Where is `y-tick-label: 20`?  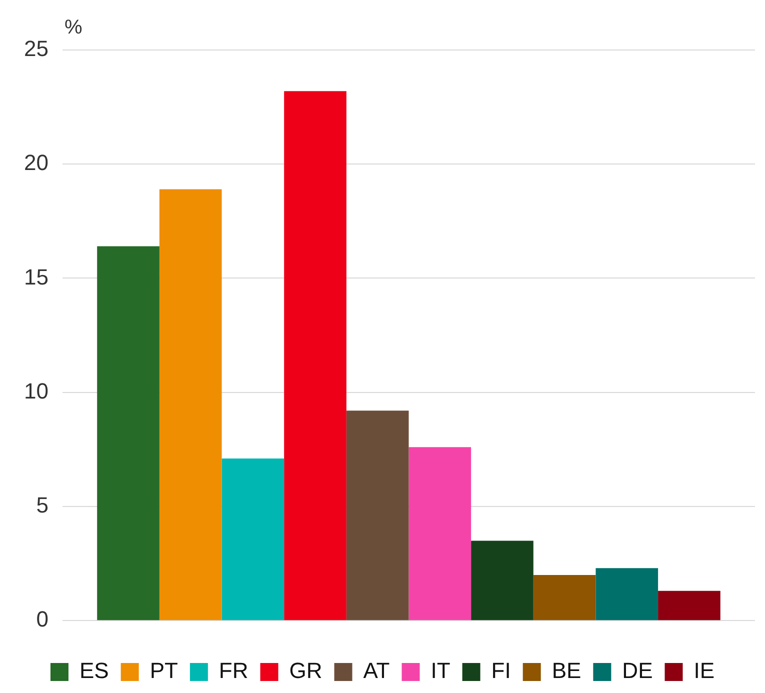 y-tick-label: 20 is located at coordinates (36, 163).